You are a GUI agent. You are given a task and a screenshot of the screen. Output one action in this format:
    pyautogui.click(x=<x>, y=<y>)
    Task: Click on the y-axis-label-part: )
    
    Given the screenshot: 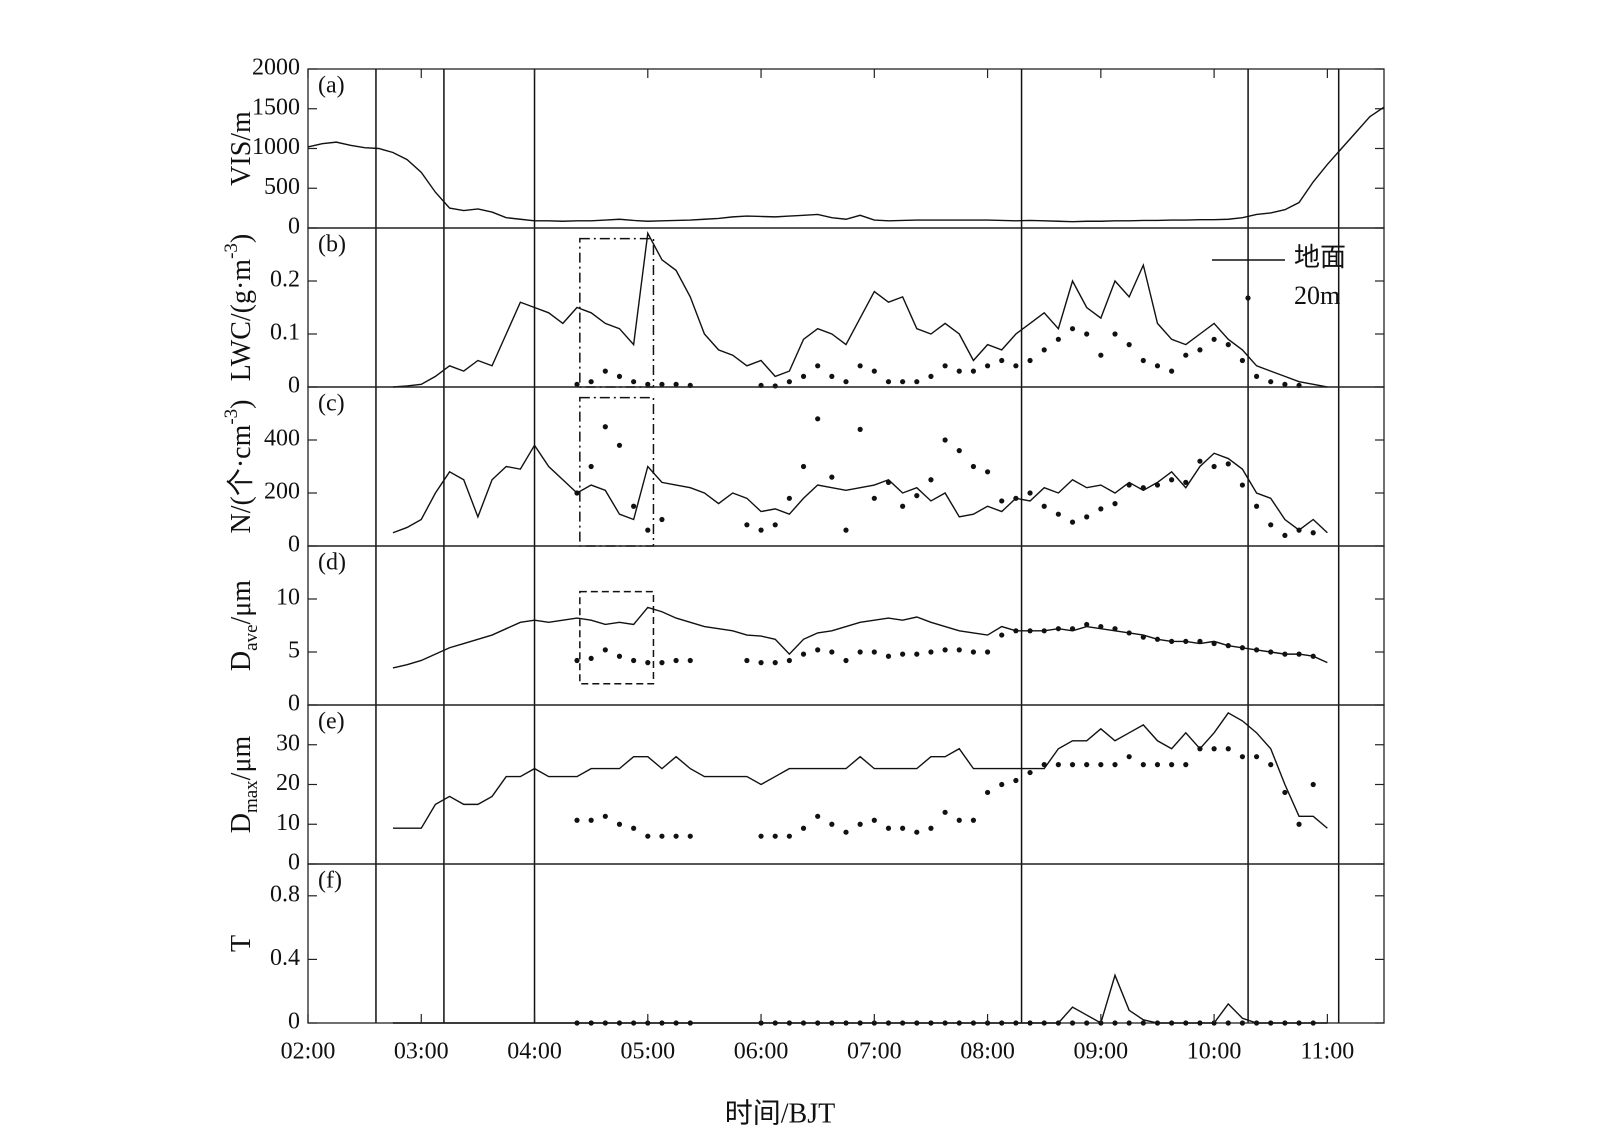 What is the action you would take?
    pyautogui.click(x=241, y=238)
    